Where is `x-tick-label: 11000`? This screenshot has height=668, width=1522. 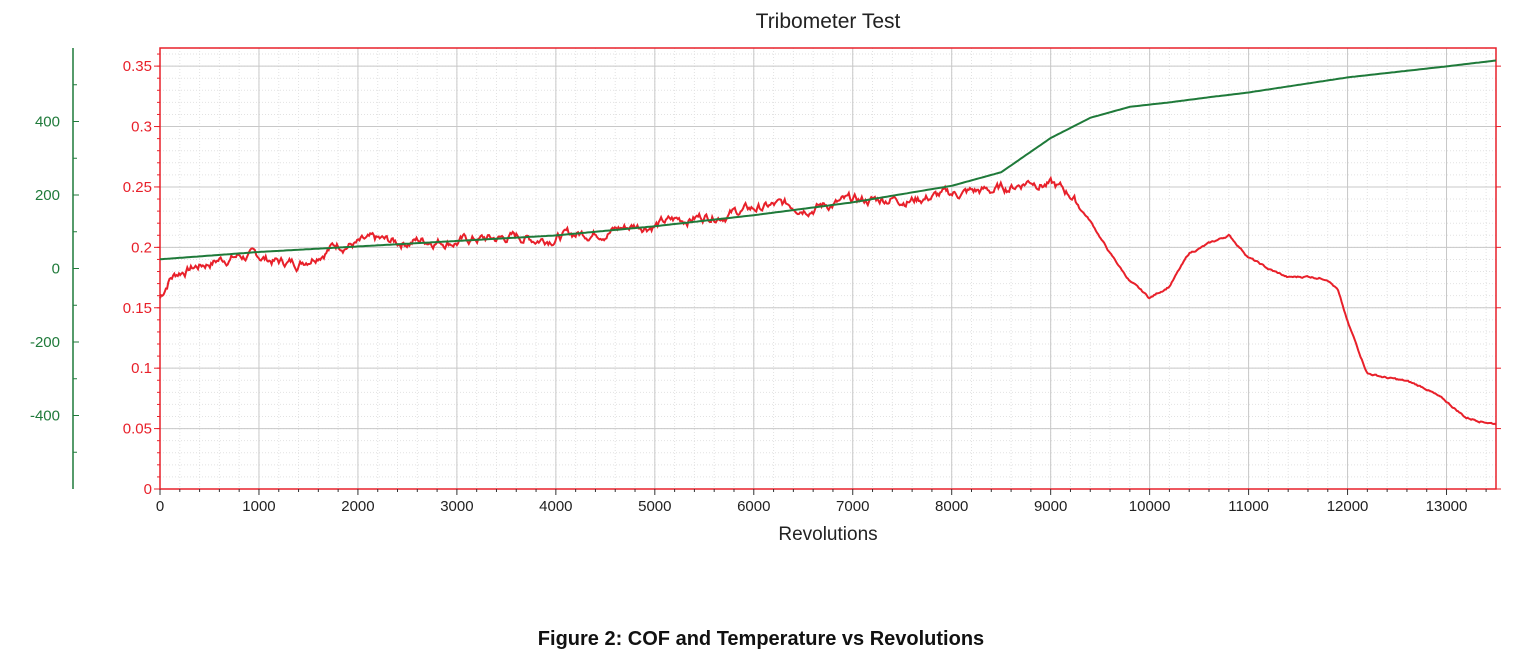
x-tick-label: 11000 is located at coordinates (1248, 506).